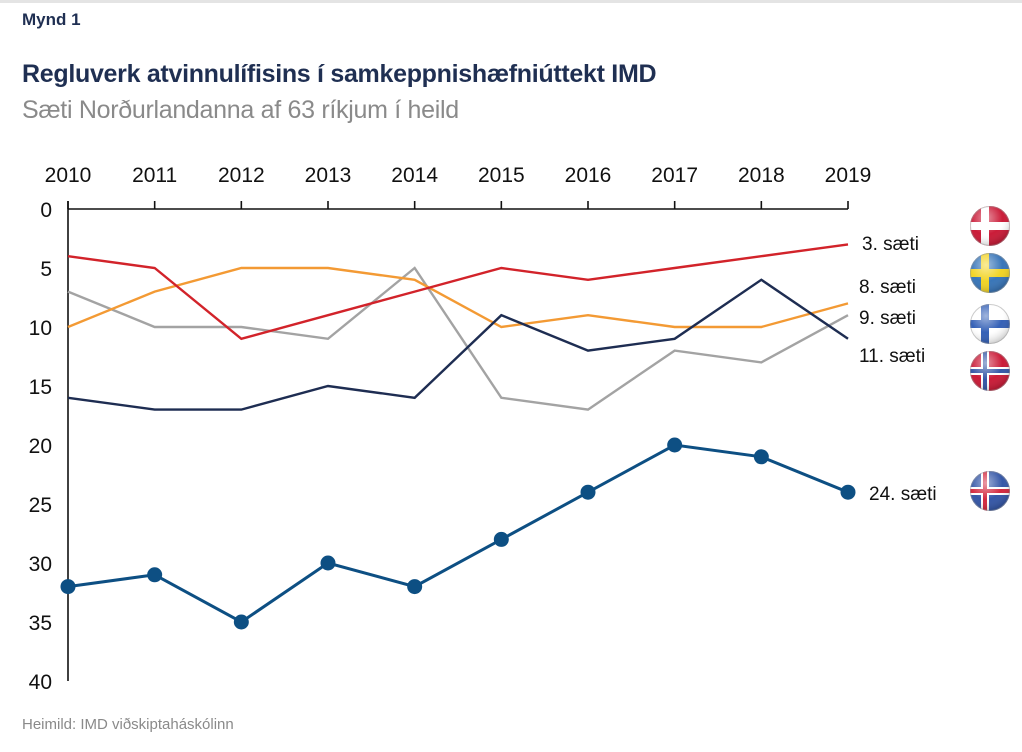 The height and width of the screenshot is (752, 1022). I want to click on series-noregur, so click(458, 344).